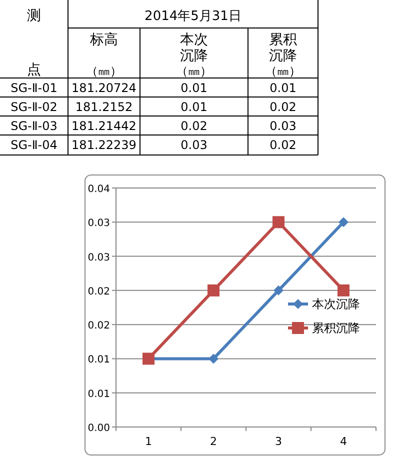 The image size is (394, 459). What do you see at coordinates (336, 328) in the screenshot?
I see `legend-label: 累积沉降` at bounding box center [336, 328].